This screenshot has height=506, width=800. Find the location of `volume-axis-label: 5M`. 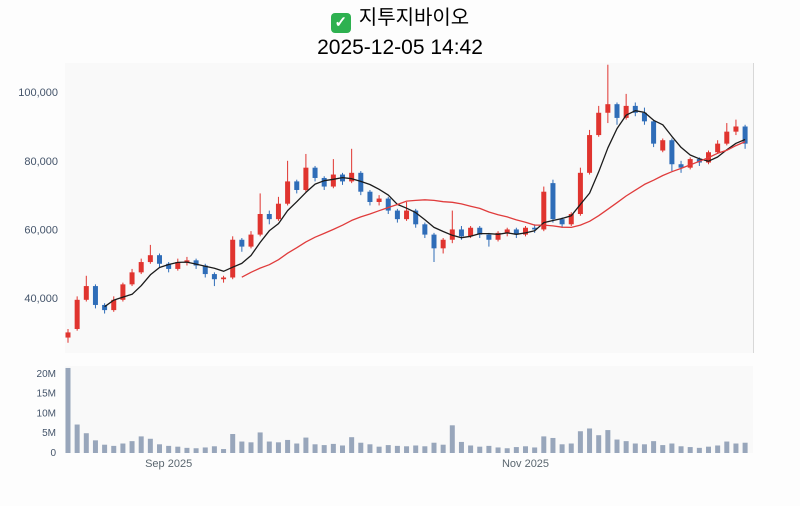

volume-axis-label: 5M is located at coordinates (49, 433).